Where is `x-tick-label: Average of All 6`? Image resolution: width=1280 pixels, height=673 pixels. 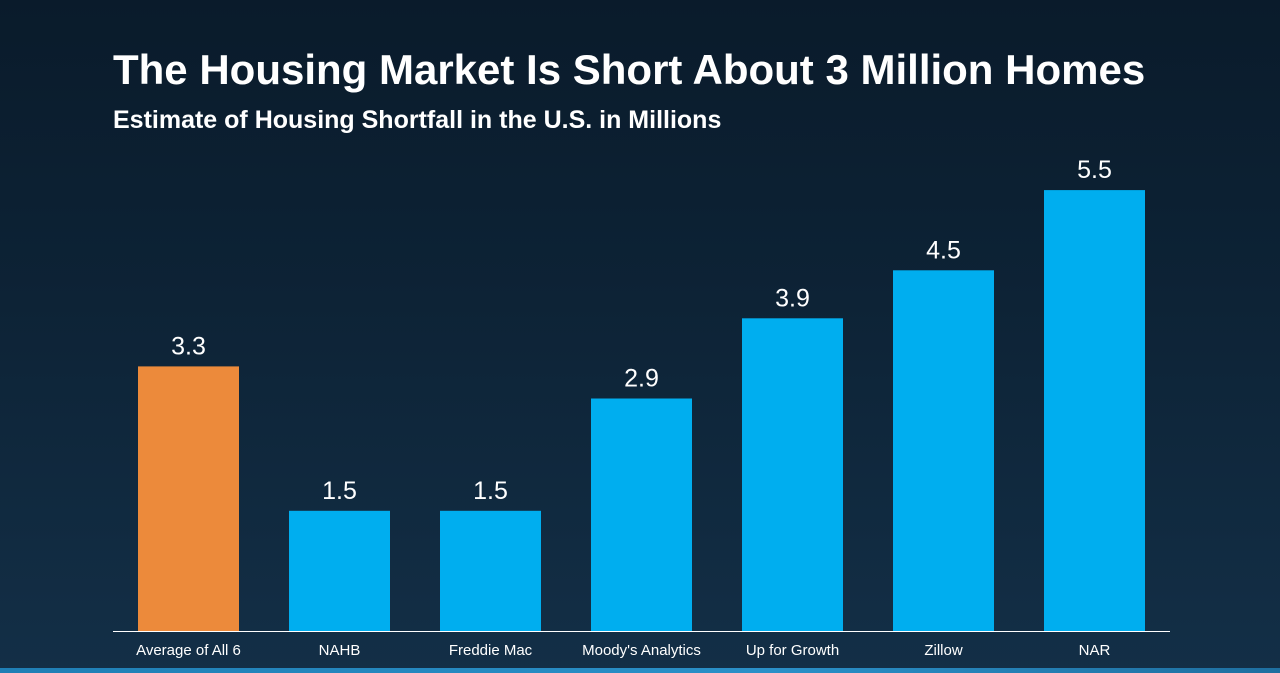 x-tick-label: Average of All 6 is located at coordinates (188, 650).